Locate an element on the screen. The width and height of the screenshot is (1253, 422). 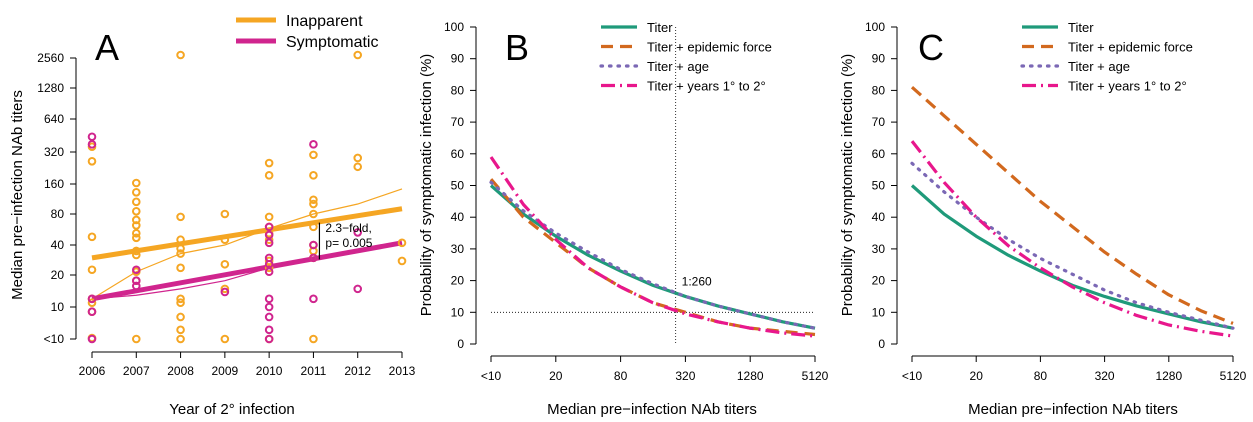
panel-b-y-tick-label: 60 is located at coordinates (458, 154).